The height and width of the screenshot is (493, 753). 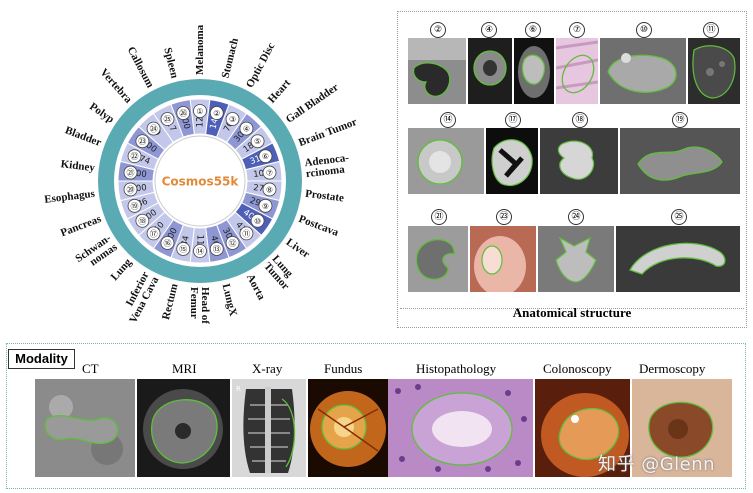 What do you see at coordinates (580, 120) in the screenshot?
I see `thumb-number: ⑱` at bounding box center [580, 120].